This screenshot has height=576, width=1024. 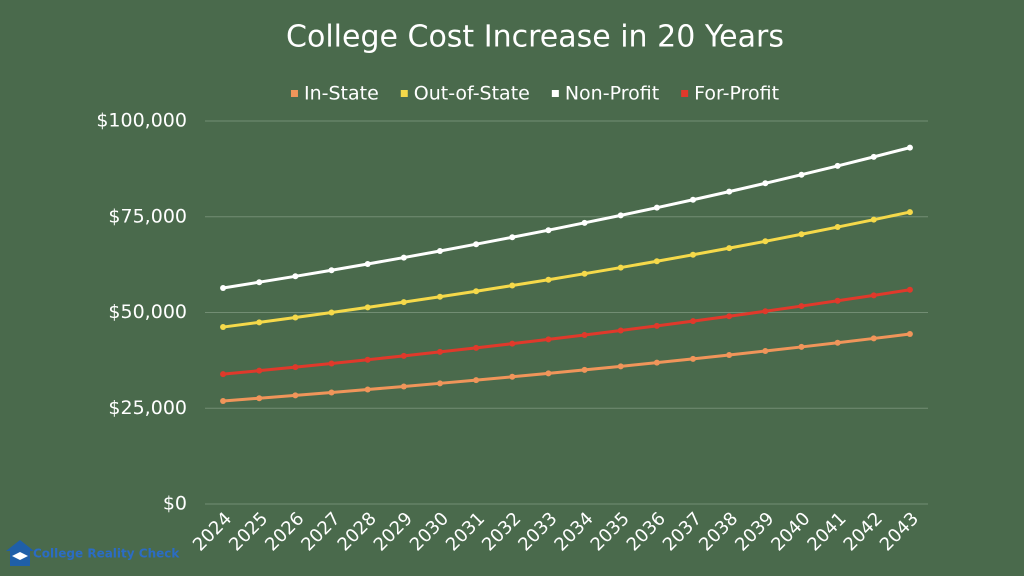 What do you see at coordinates (20, 553) in the screenshot?
I see `watermark-logo` at bounding box center [20, 553].